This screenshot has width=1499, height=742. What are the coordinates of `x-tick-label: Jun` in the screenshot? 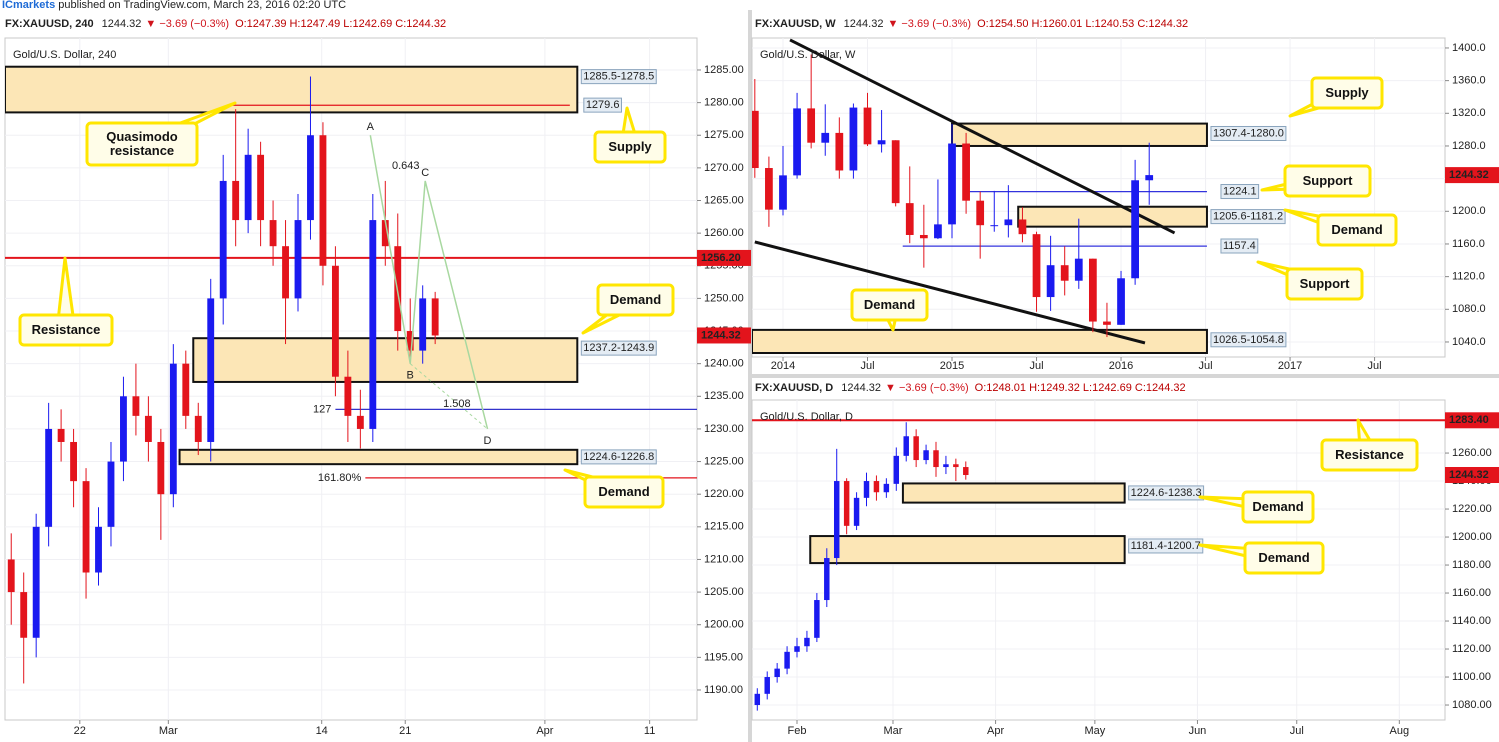 It's located at (1198, 731).